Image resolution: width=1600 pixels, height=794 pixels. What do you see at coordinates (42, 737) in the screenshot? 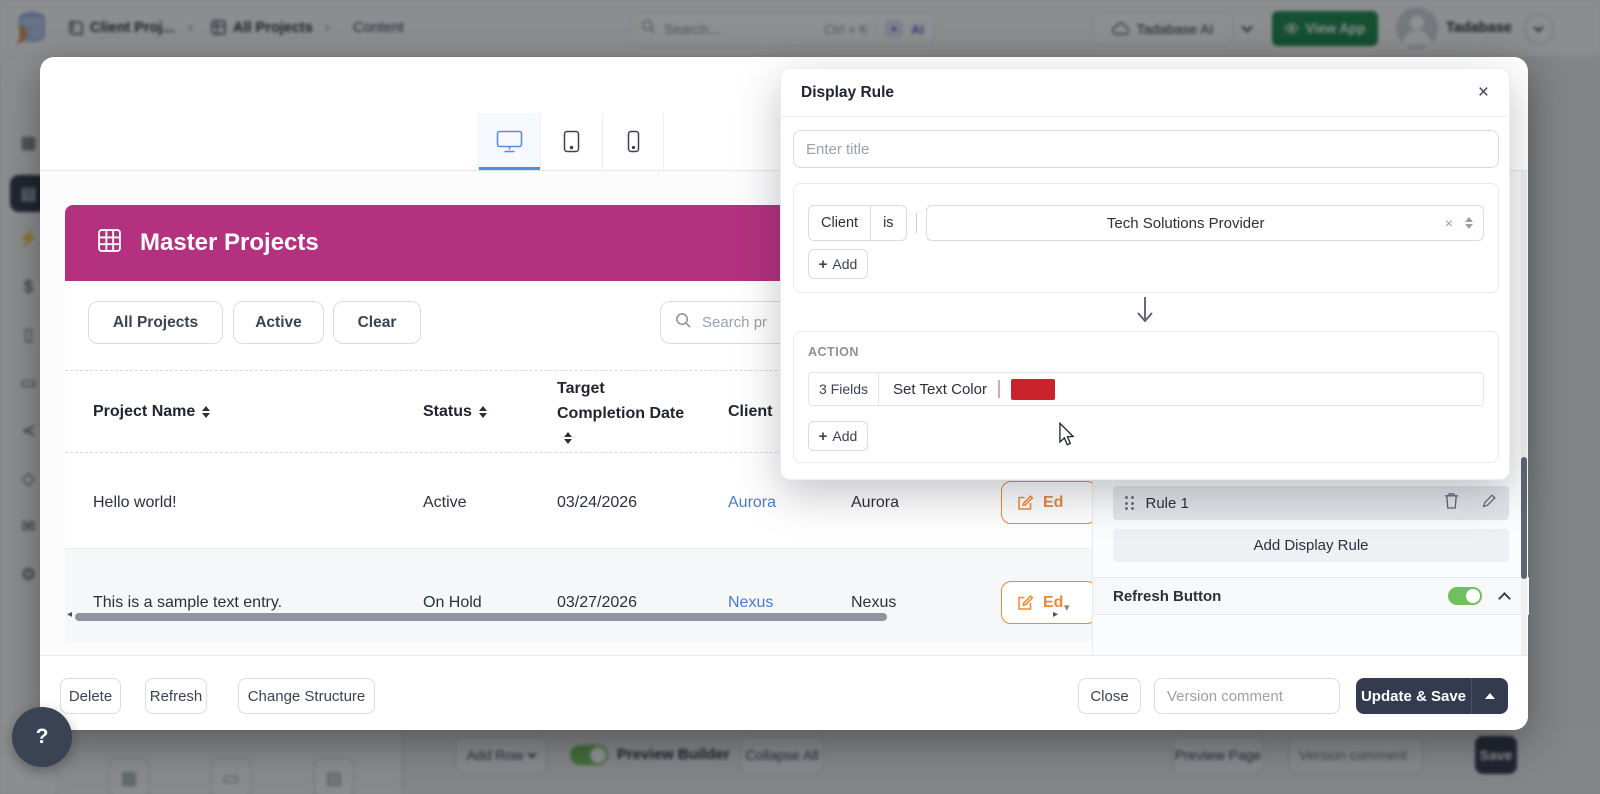
I see `help-button: ?` at bounding box center [42, 737].